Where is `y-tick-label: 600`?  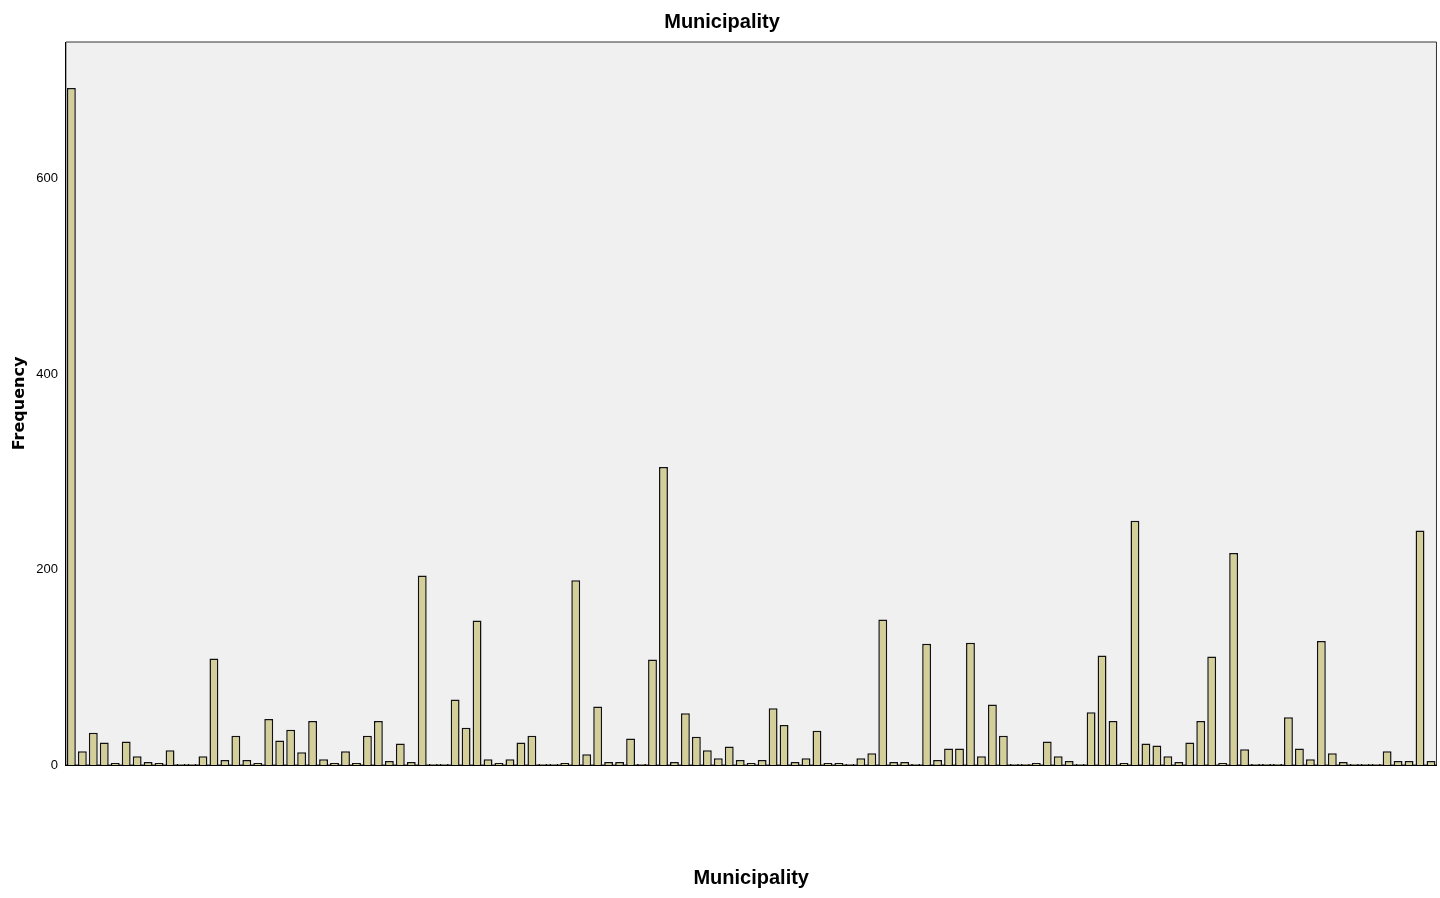 y-tick-label: 600 is located at coordinates (47, 178).